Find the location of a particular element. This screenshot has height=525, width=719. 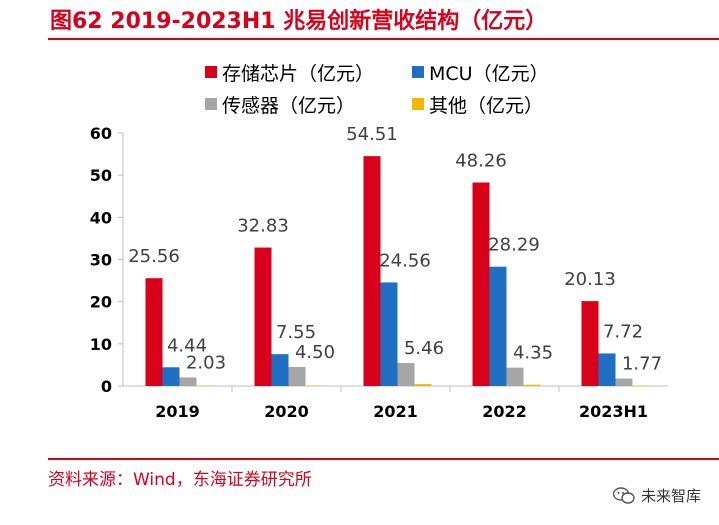

data-label: 28.29 is located at coordinates (514, 245).